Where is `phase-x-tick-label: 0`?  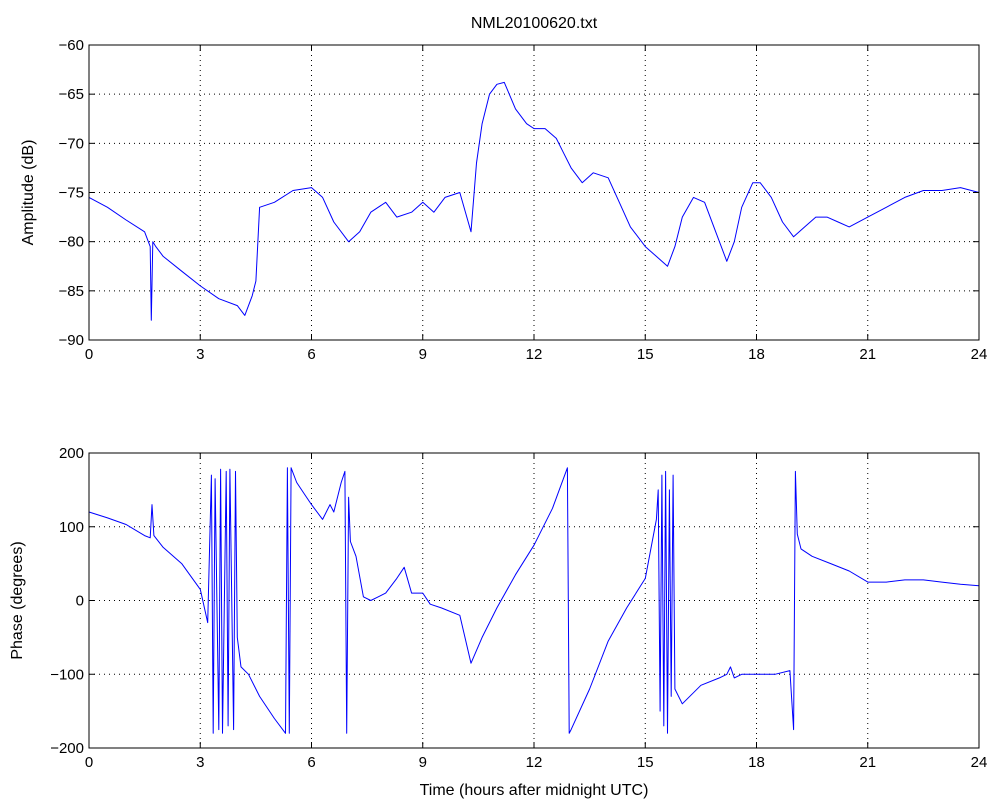
phase-x-tick-label: 0 is located at coordinates (89, 762).